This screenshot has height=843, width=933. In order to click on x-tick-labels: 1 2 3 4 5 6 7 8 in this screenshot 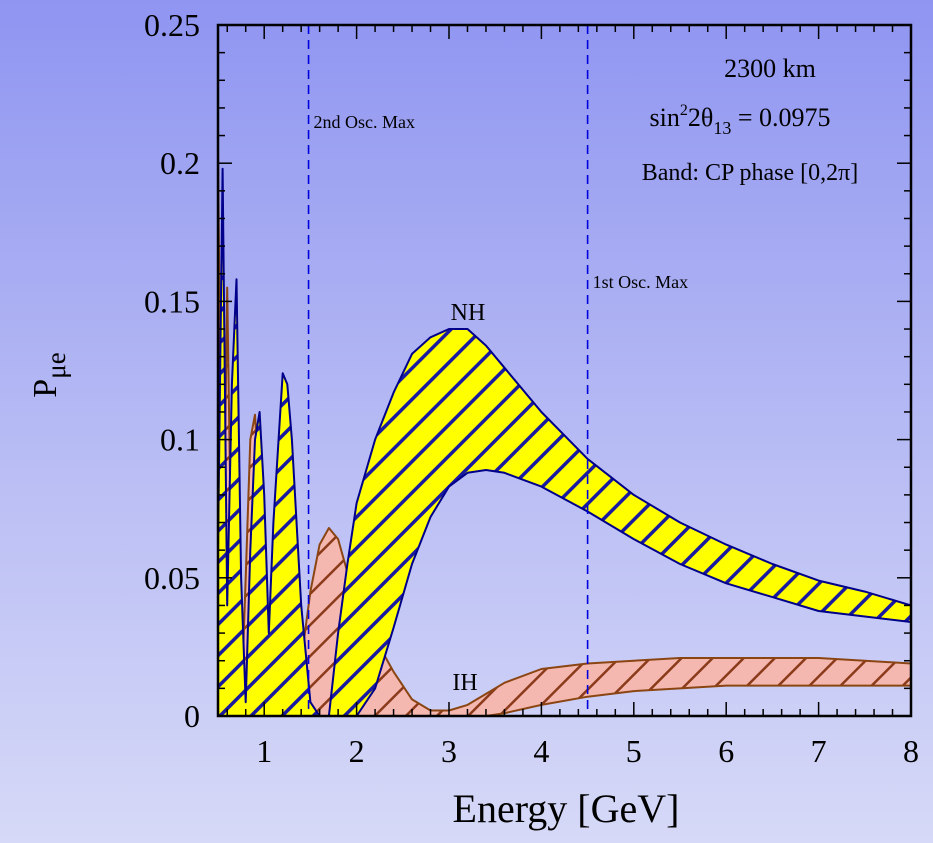, I will do `click(587, 751)`.